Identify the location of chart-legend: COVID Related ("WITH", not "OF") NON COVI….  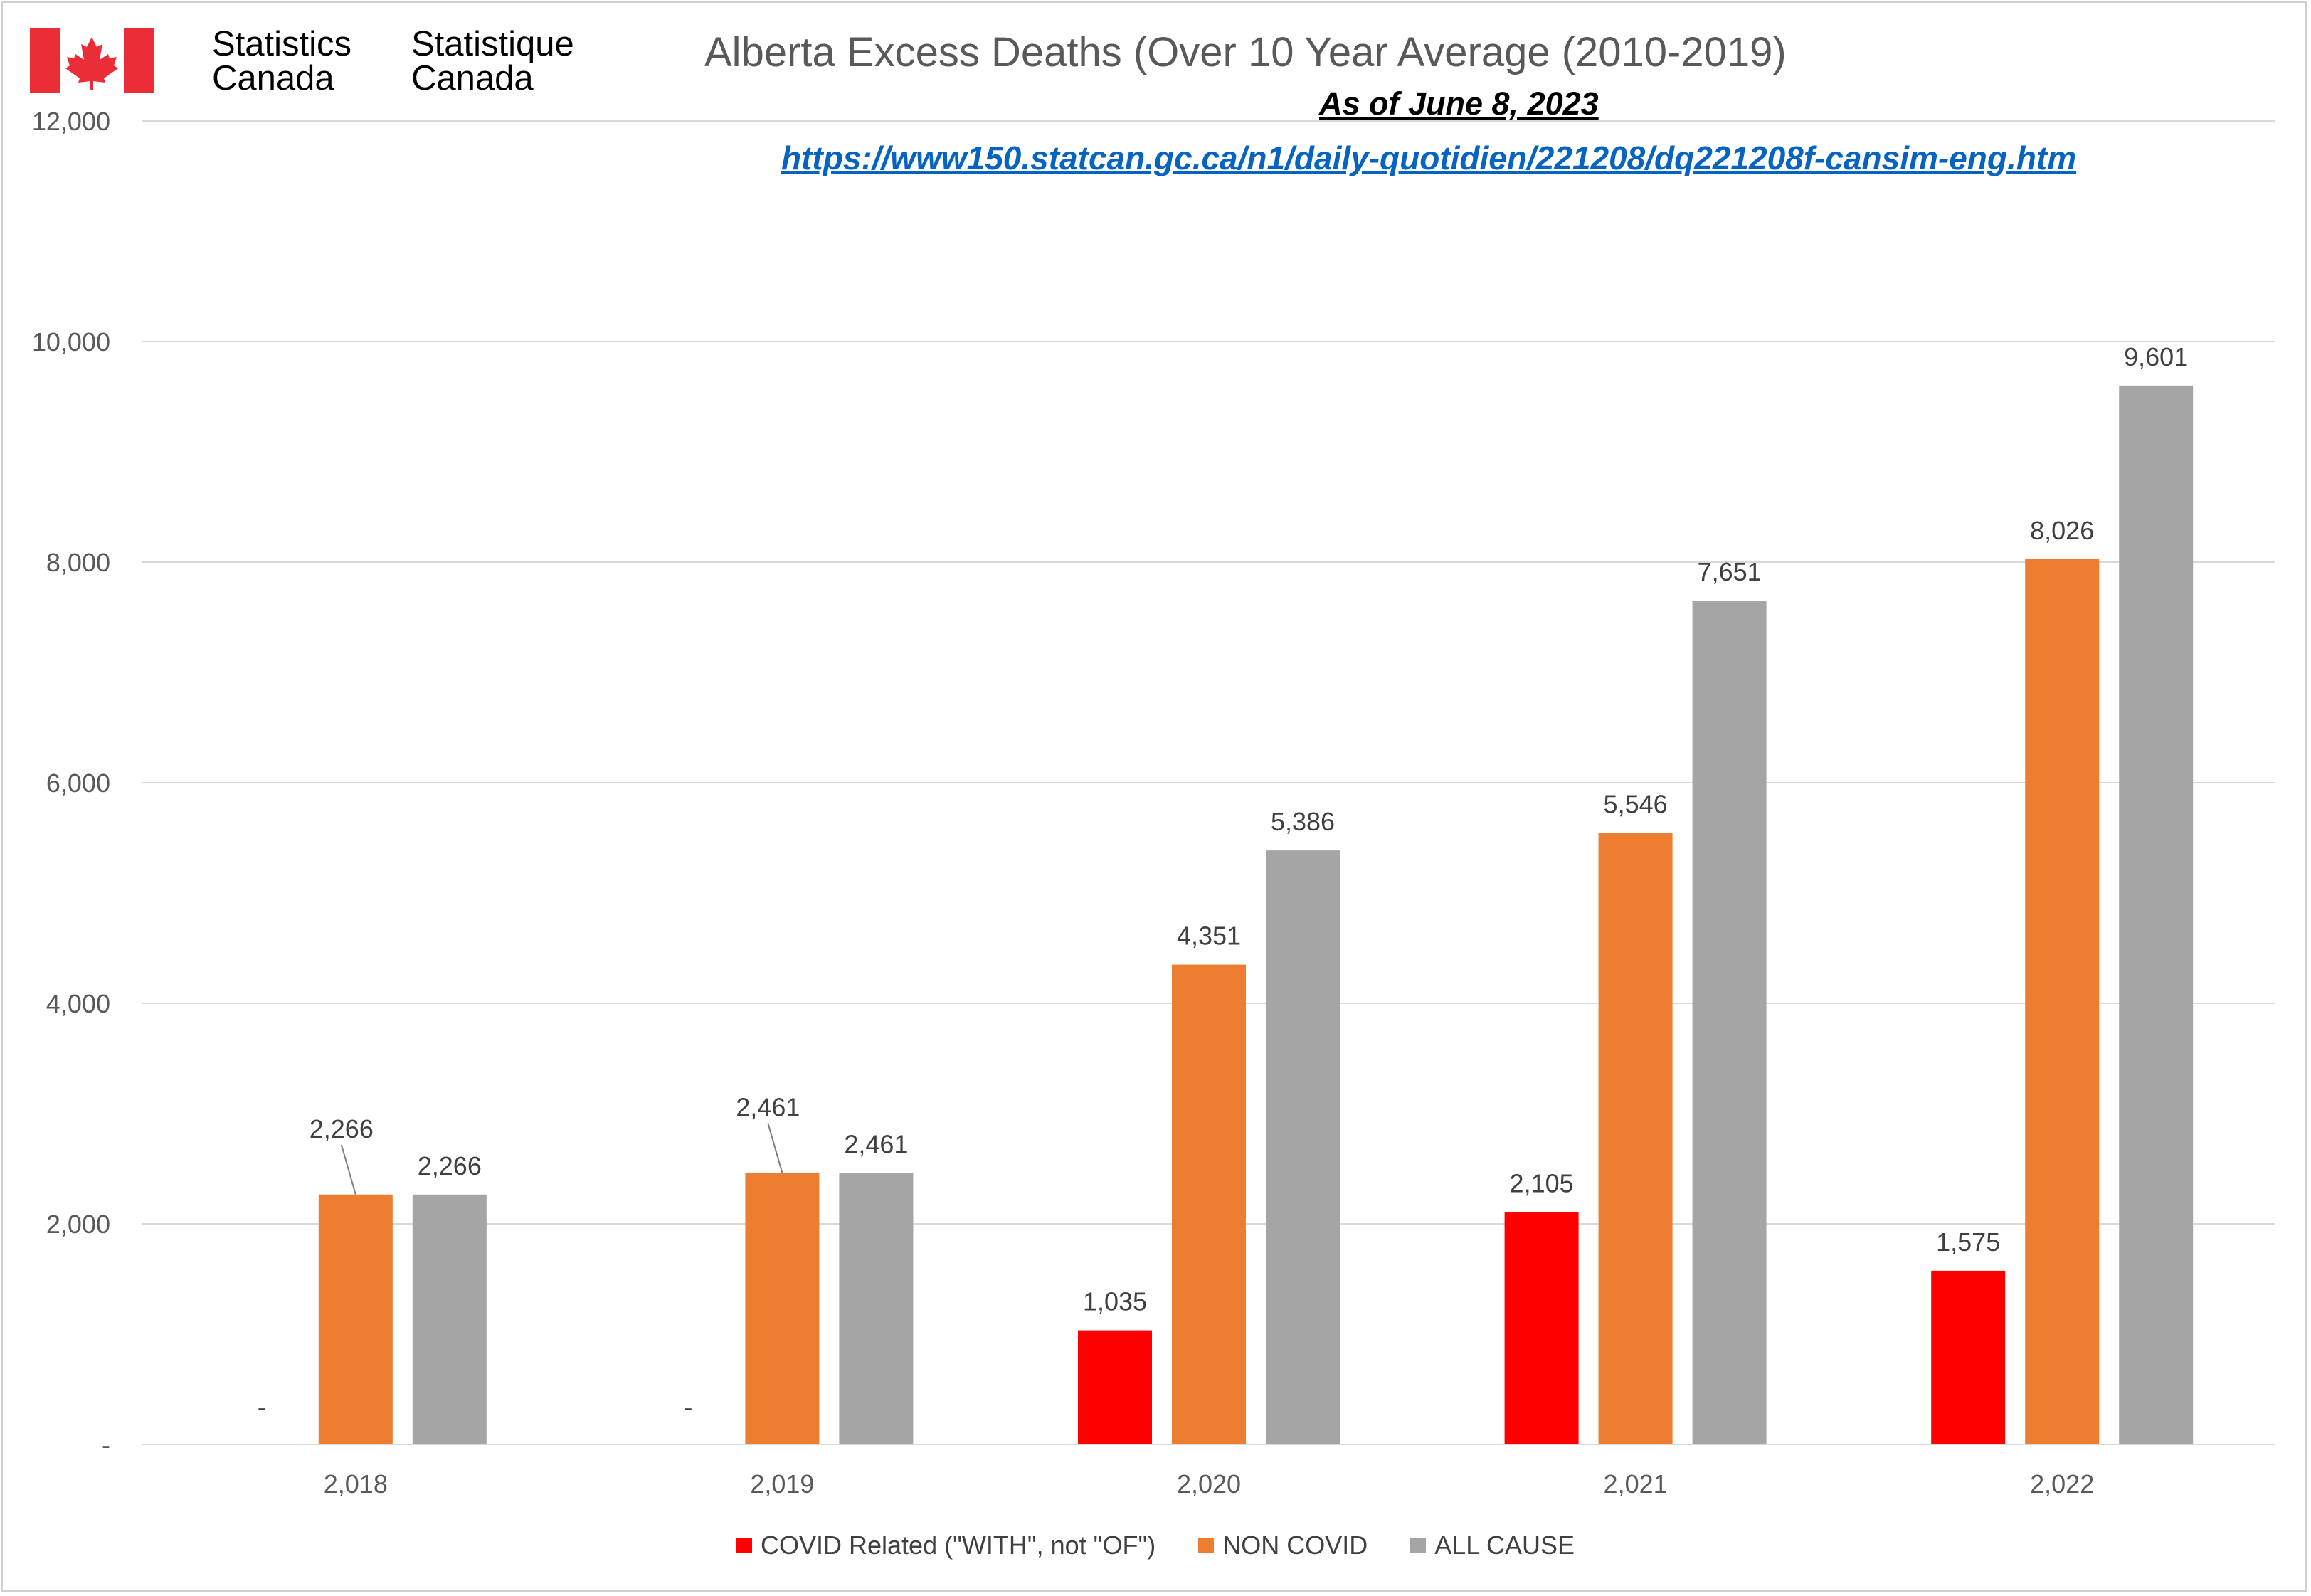
(1155, 1545).